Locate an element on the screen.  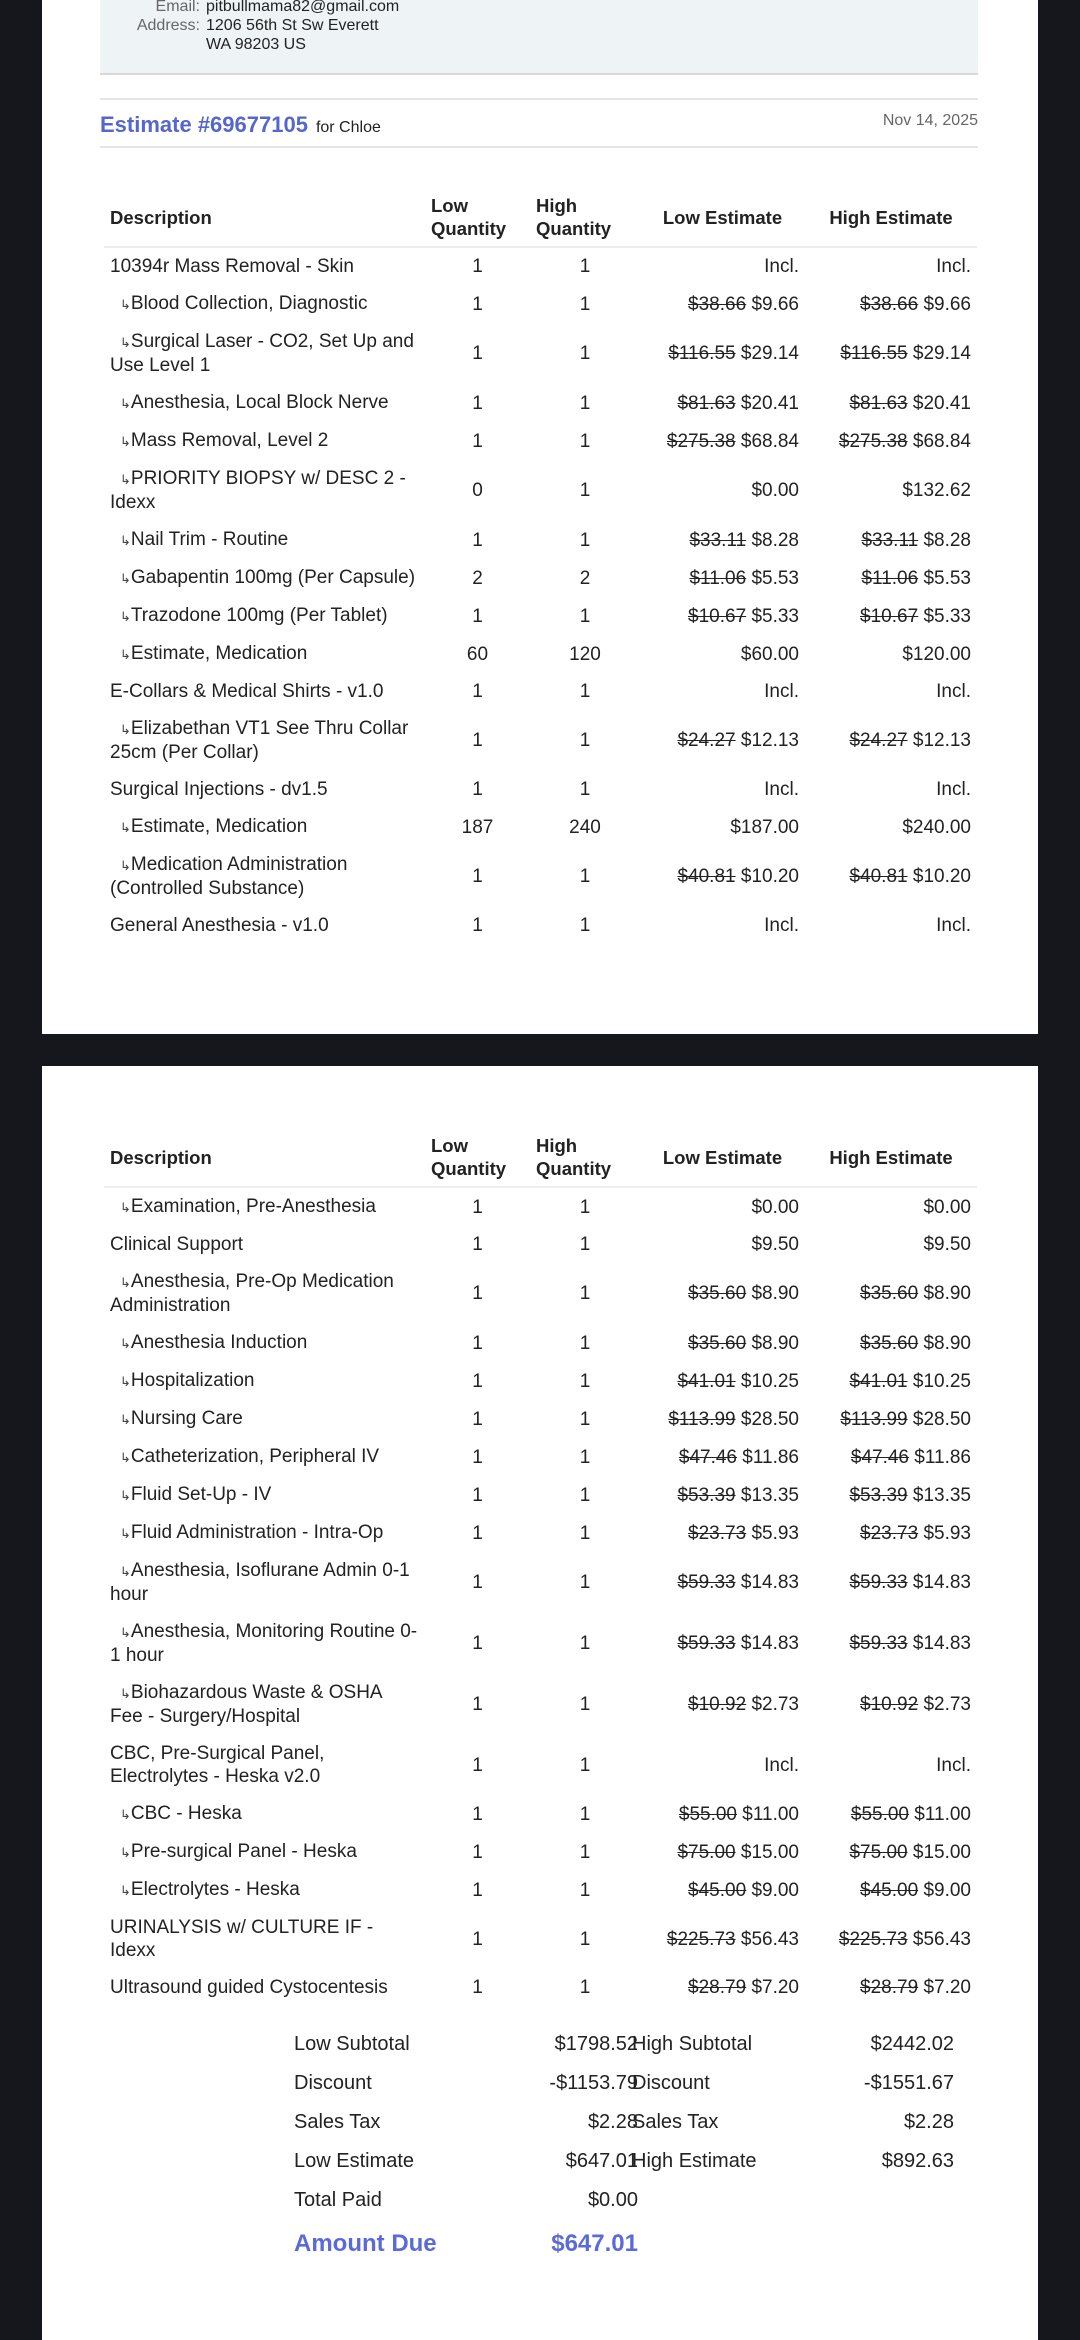
estimate-title: Estimate #69677105 is located at coordinates (204, 124).